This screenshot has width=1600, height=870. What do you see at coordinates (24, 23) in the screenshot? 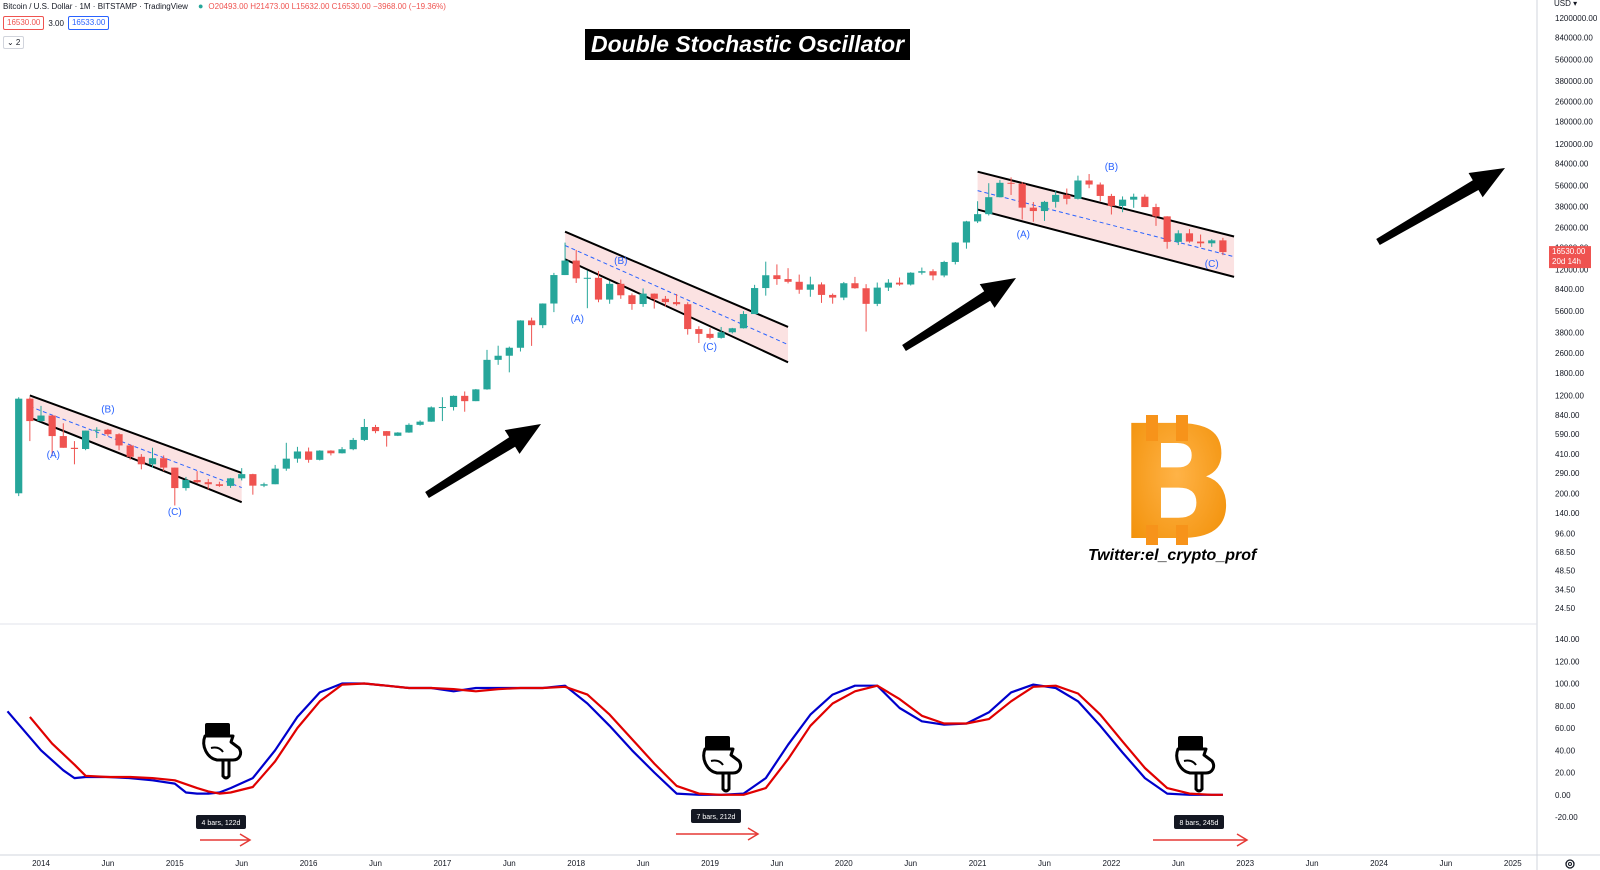
I see `sell-price-pill: 16530.00` at bounding box center [24, 23].